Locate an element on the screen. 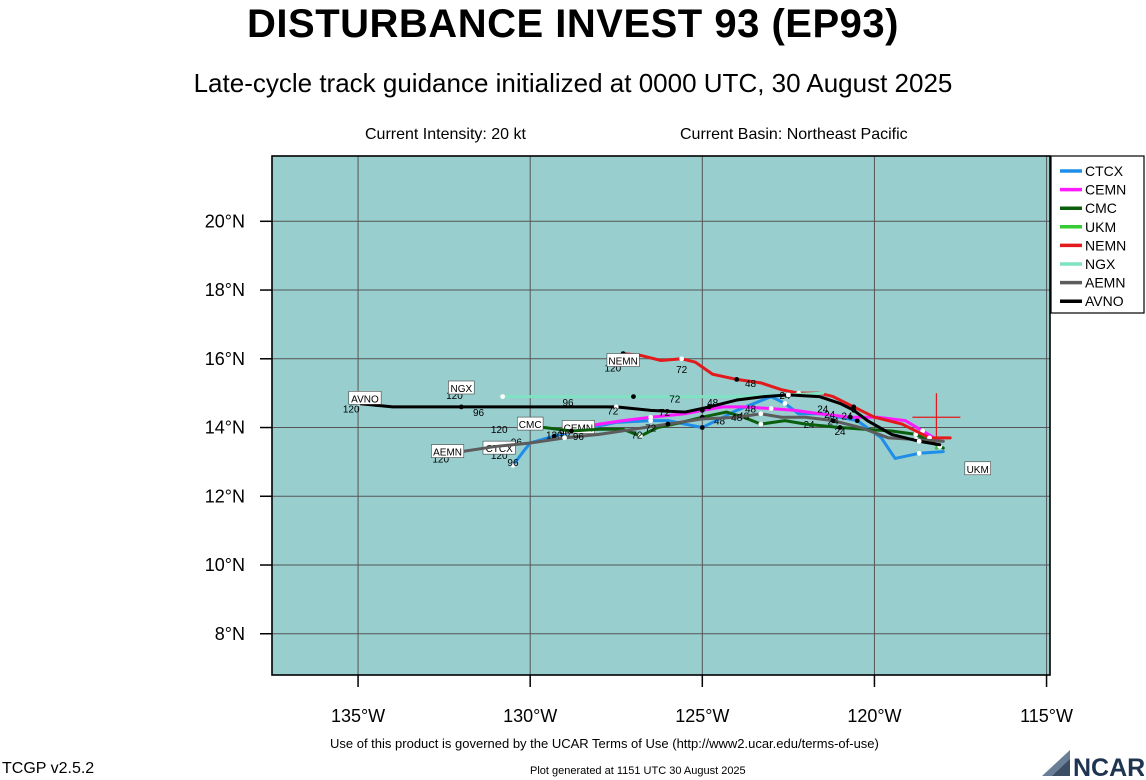  tau-label-cemn: 120 is located at coordinates (554, 435).